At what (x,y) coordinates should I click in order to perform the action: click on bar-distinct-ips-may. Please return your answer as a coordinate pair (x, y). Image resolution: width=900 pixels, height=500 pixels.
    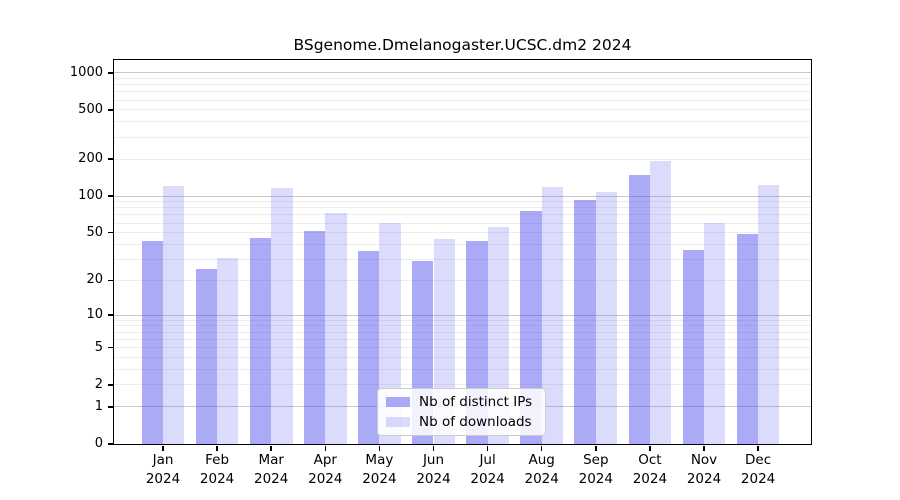
    Looking at the image, I should click on (369, 347).